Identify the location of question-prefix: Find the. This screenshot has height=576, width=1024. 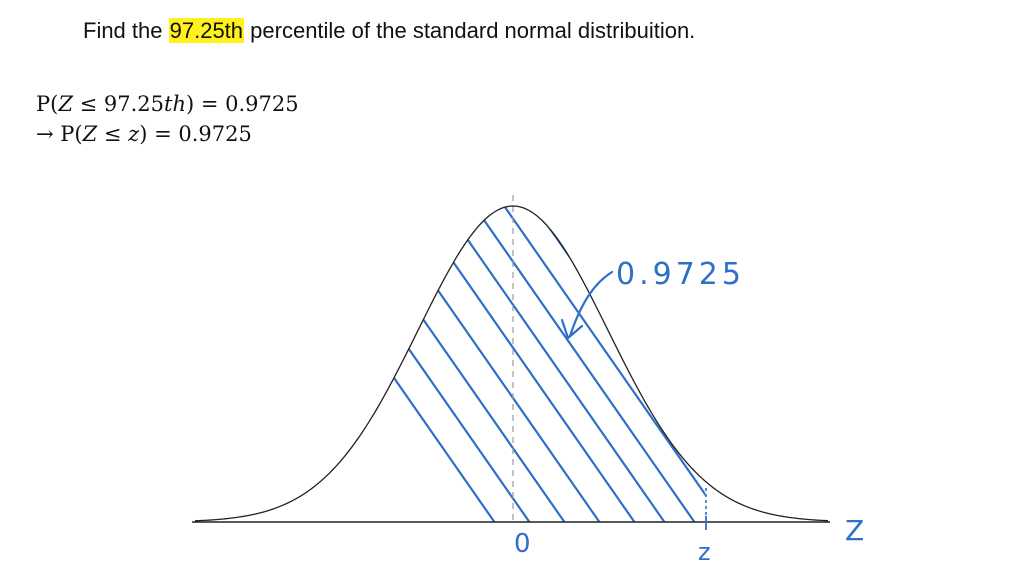
(123, 30).